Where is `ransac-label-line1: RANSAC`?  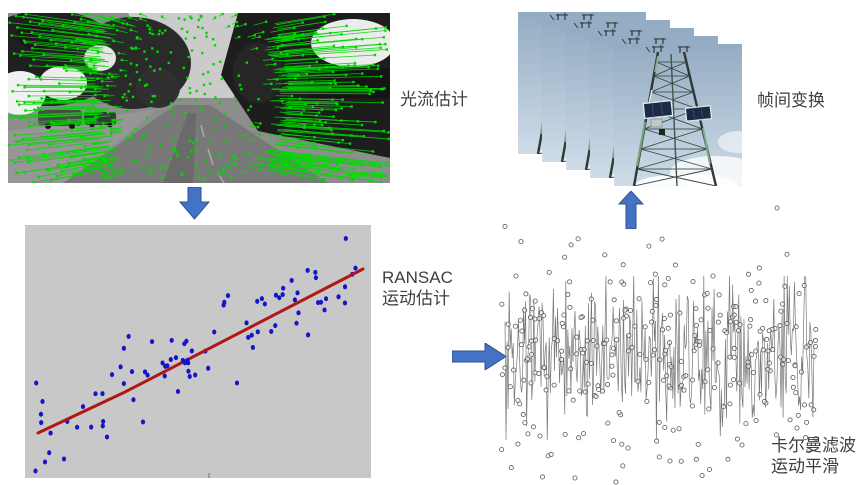 ransac-label-line1: RANSAC is located at coordinates (417, 277).